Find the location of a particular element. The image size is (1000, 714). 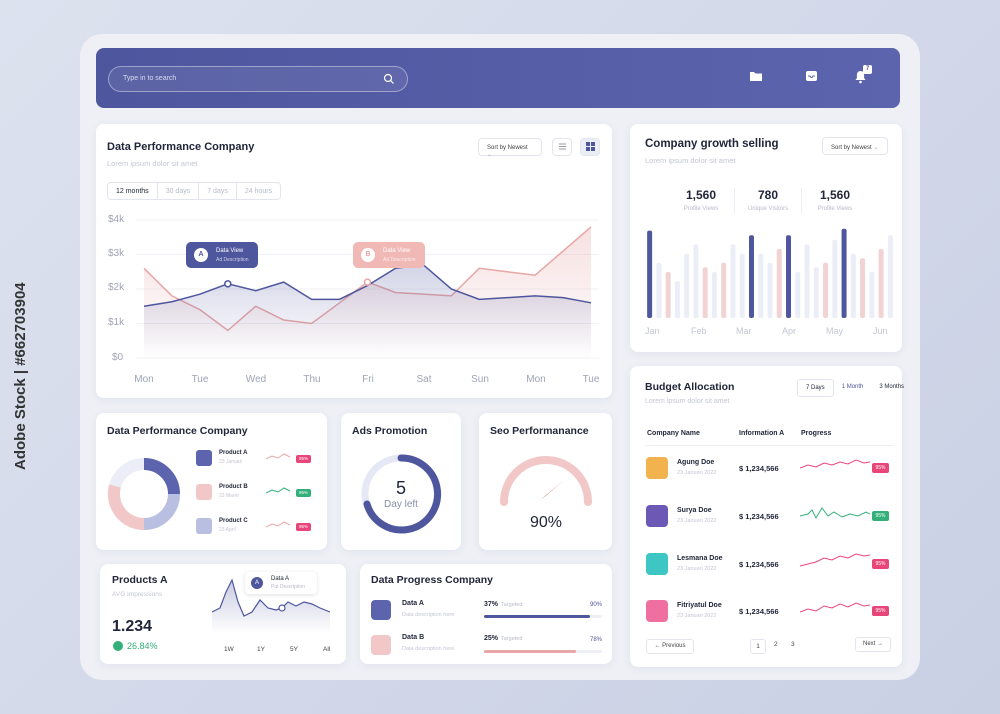

amount: $ 1,234,566 is located at coordinates (759, 611).